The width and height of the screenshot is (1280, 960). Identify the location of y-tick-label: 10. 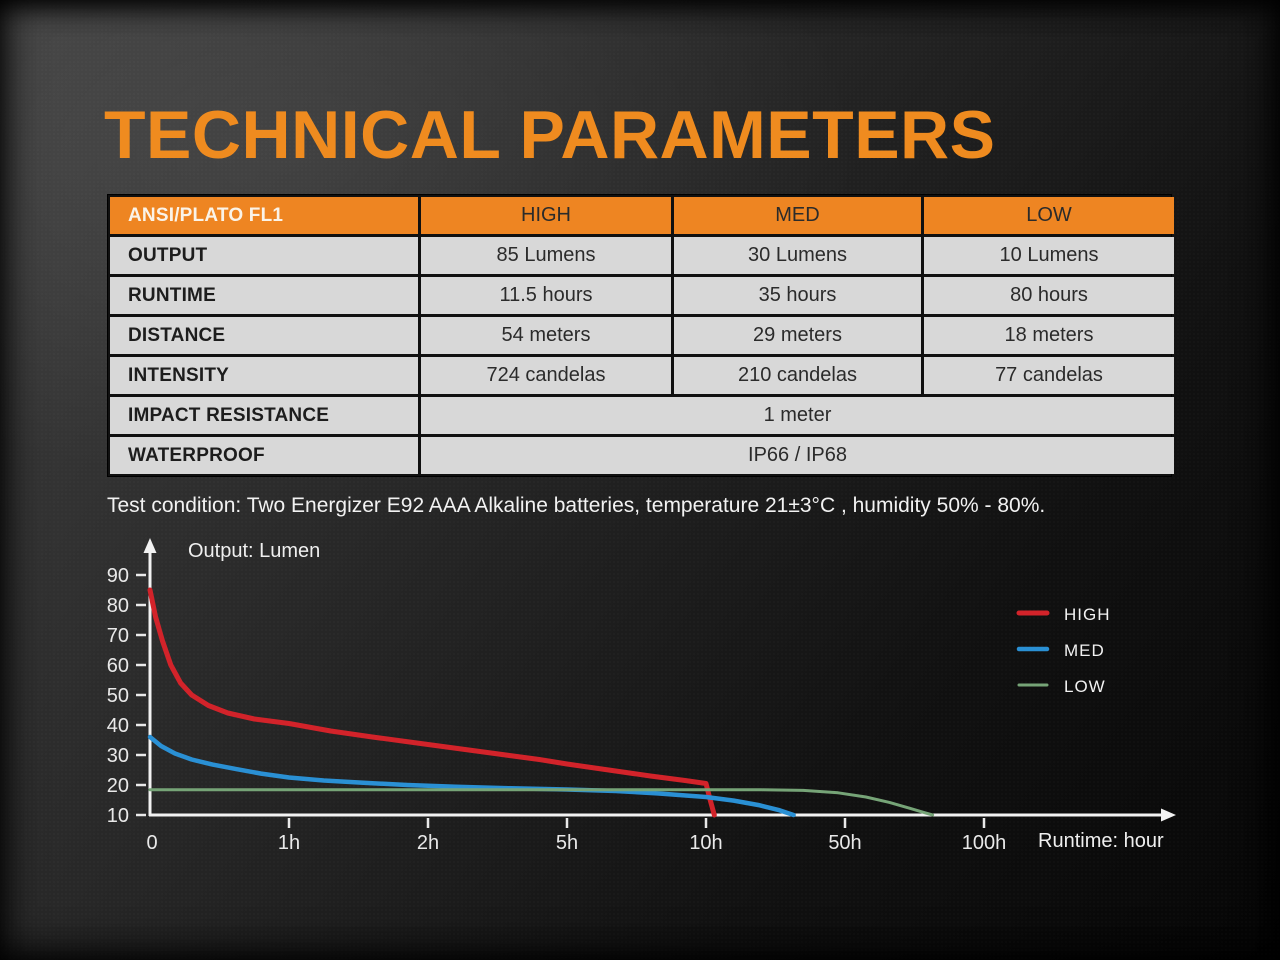
(118, 816).